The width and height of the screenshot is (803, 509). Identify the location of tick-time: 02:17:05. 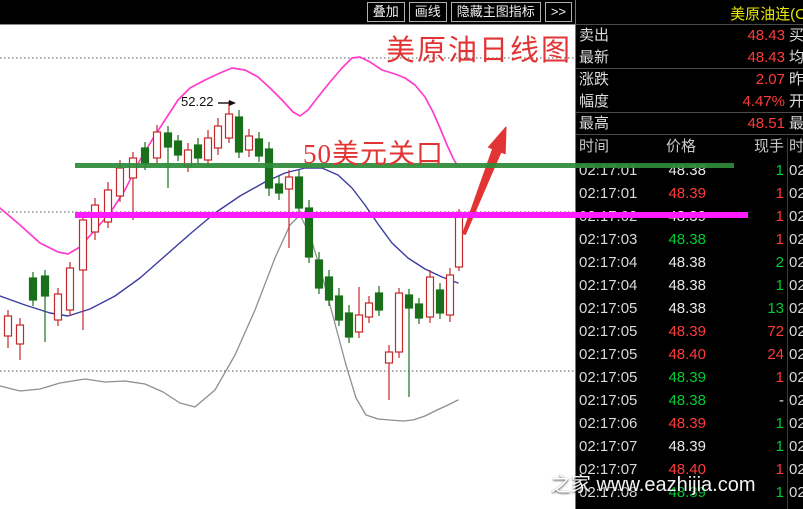
(608, 400).